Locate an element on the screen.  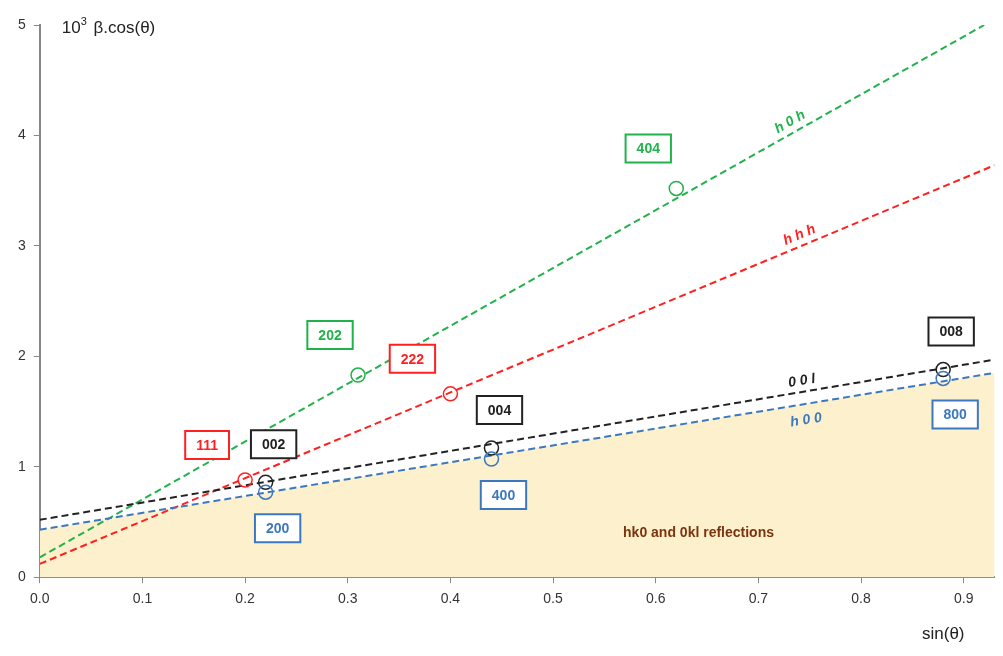
y-tick-label: 1 is located at coordinates (21, 465).